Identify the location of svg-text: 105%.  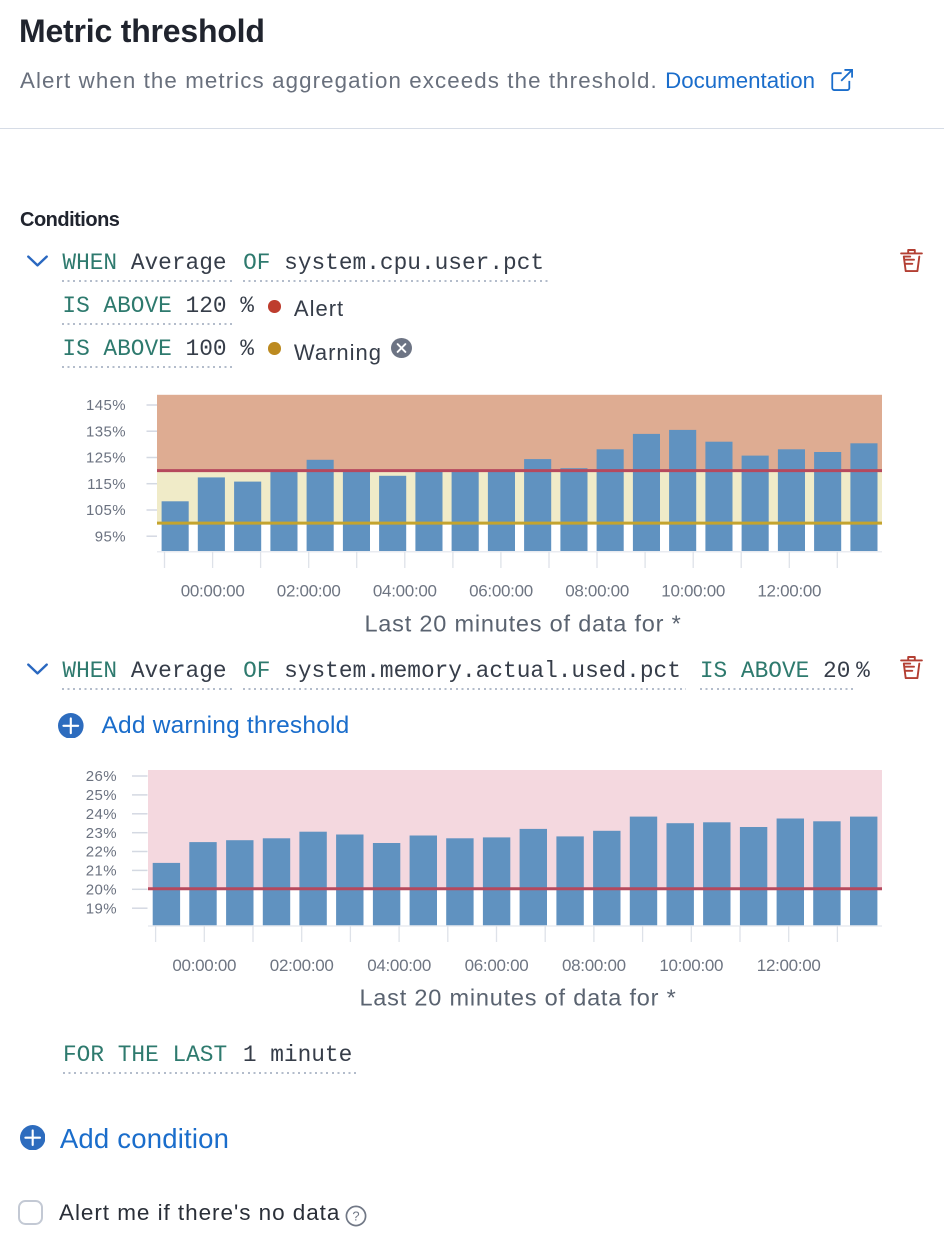
(106, 510).